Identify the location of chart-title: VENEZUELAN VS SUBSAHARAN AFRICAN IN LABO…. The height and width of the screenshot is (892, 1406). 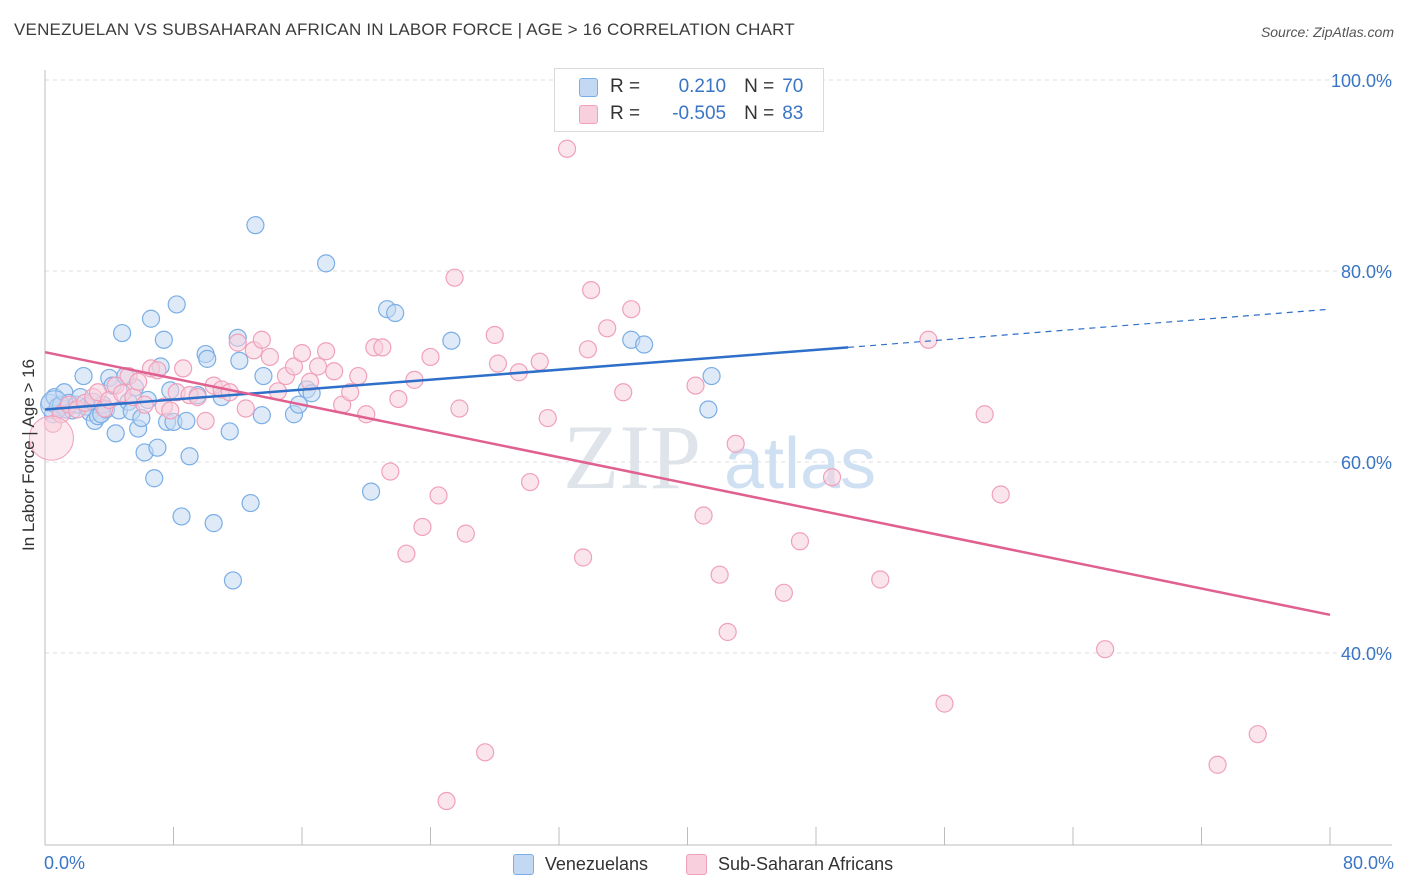
(404, 29).